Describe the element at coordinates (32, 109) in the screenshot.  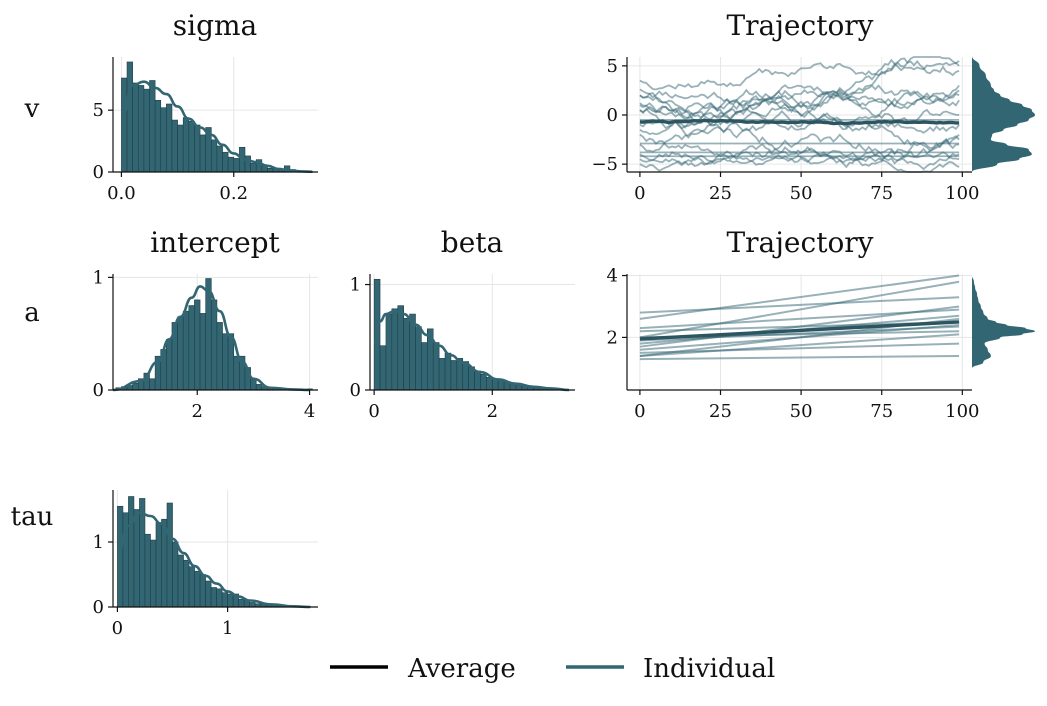
I see `row-label-v: v` at that location.